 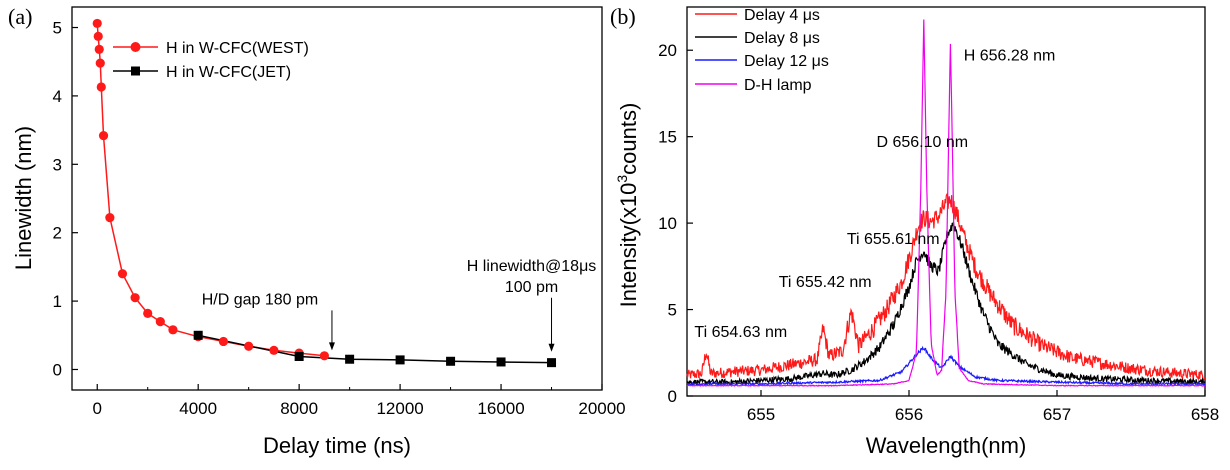 What do you see at coordinates (909, 414) in the screenshot?
I see `axis-b-x-tick-label: 656` at bounding box center [909, 414].